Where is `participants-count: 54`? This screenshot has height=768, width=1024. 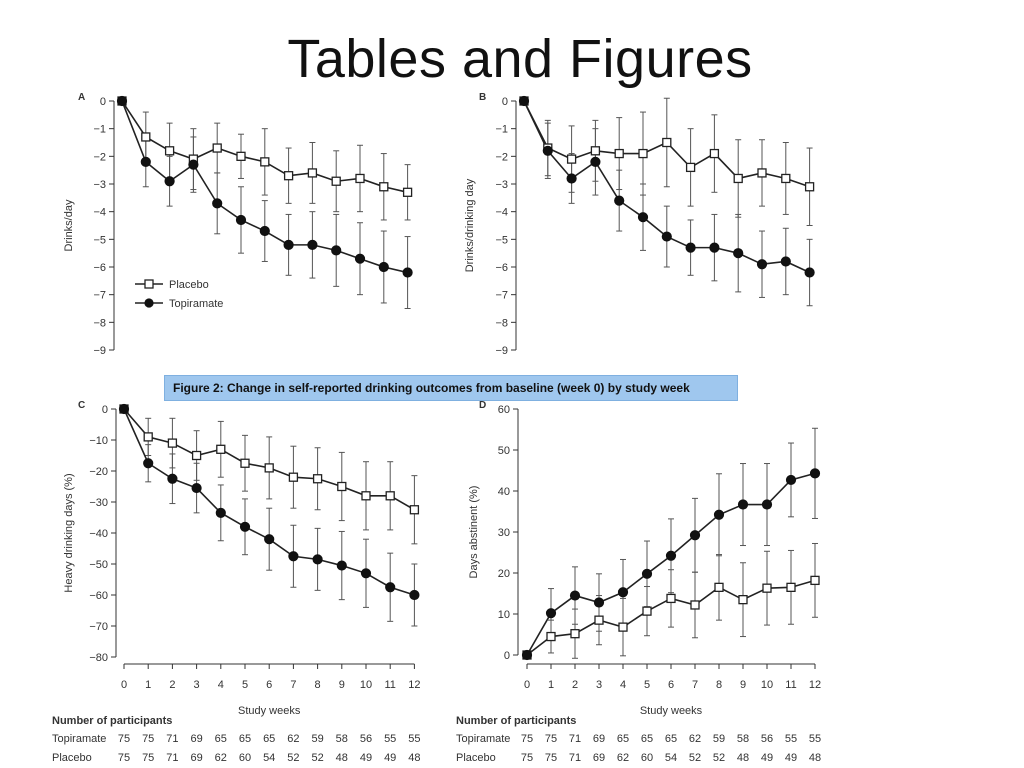 participants-count: 54 is located at coordinates (671, 758).